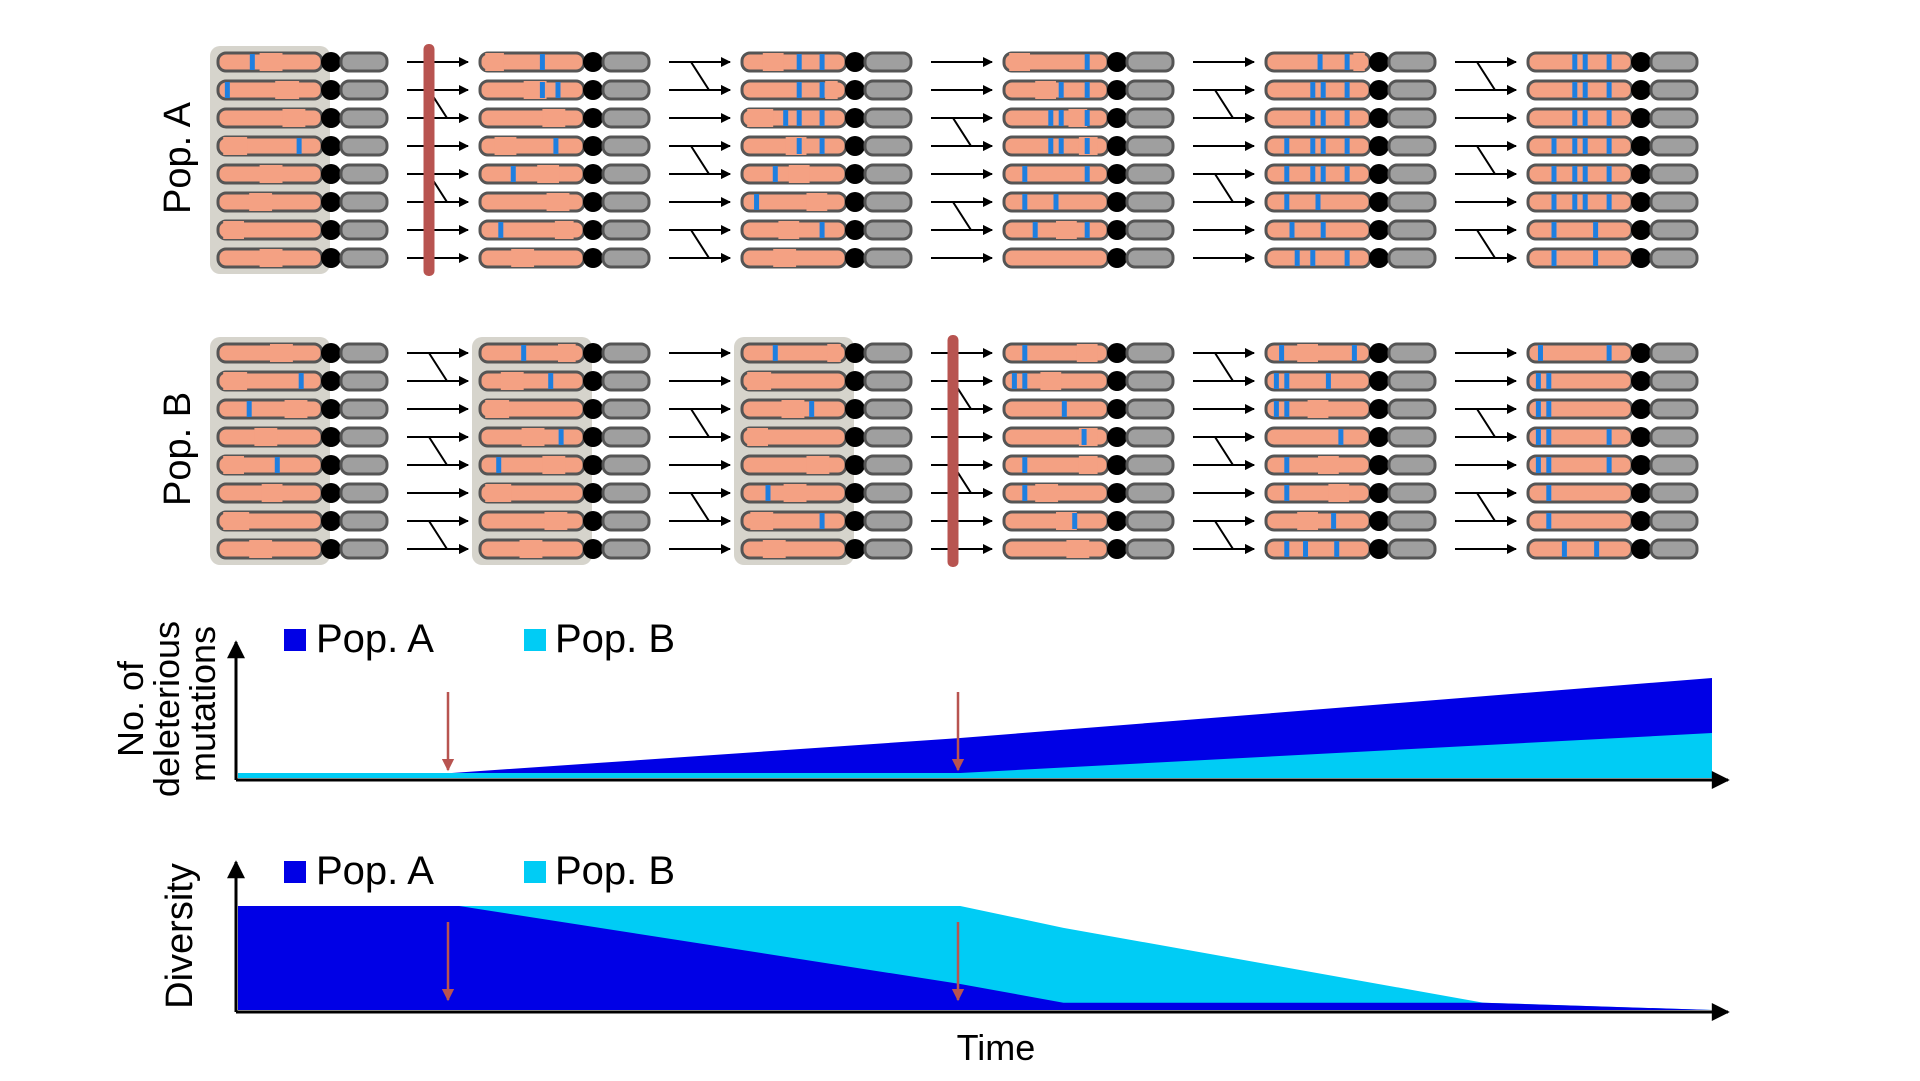 The width and height of the screenshot is (1920, 1081). What do you see at coordinates (178, 449) in the screenshot?
I see `pop-b-label: Pop. B` at bounding box center [178, 449].